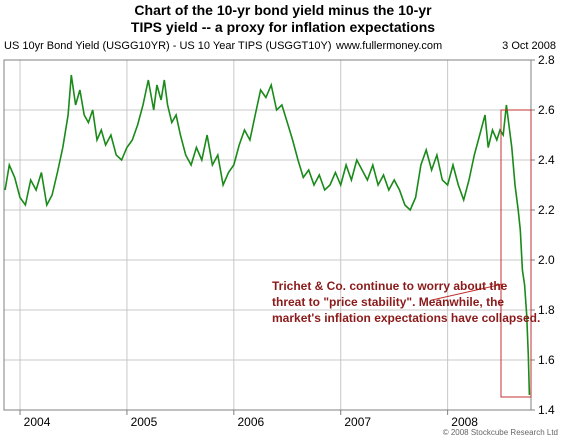 The height and width of the screenshot is (442, 566). I want to click on site-label: www.fullermoney.com, so click(389, 46).